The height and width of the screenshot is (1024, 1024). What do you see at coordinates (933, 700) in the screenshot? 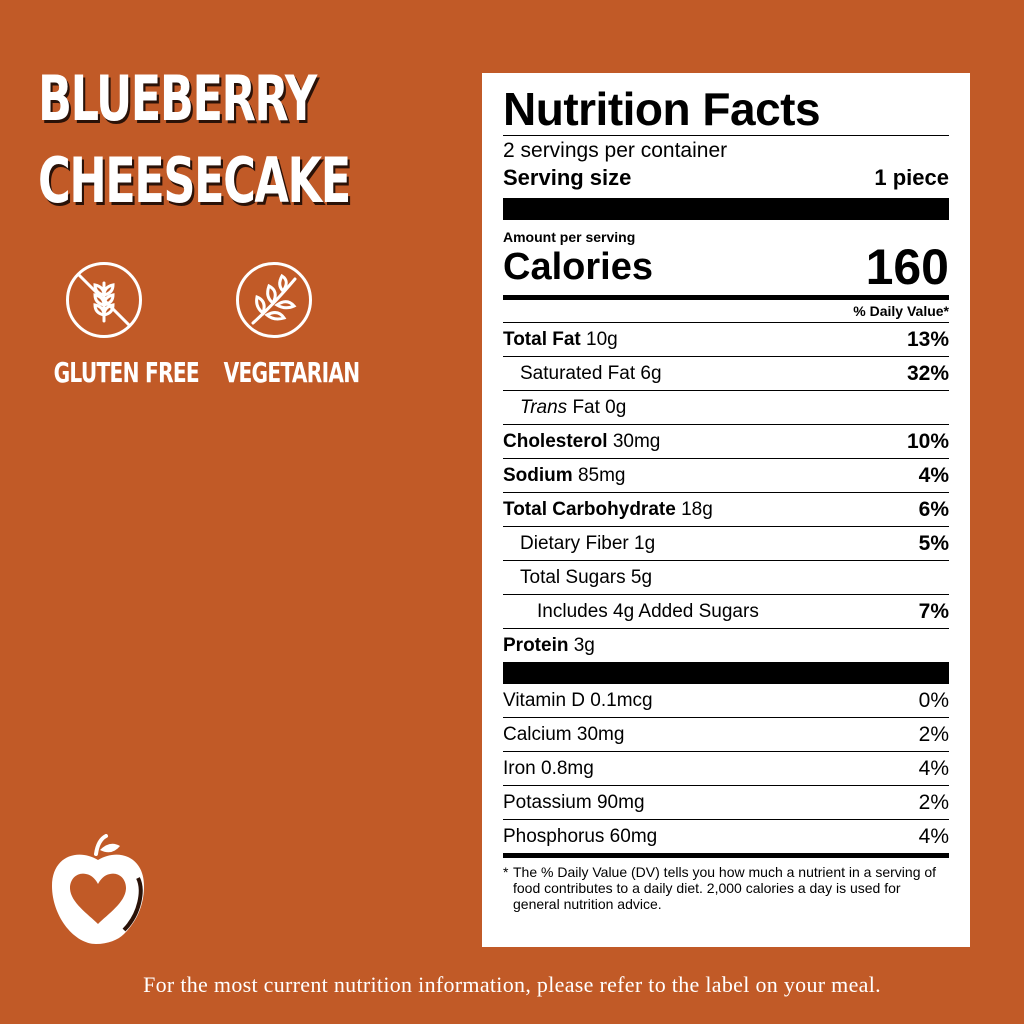
I see `vitamin-dv: 0%` at bounding box center [933, 700].